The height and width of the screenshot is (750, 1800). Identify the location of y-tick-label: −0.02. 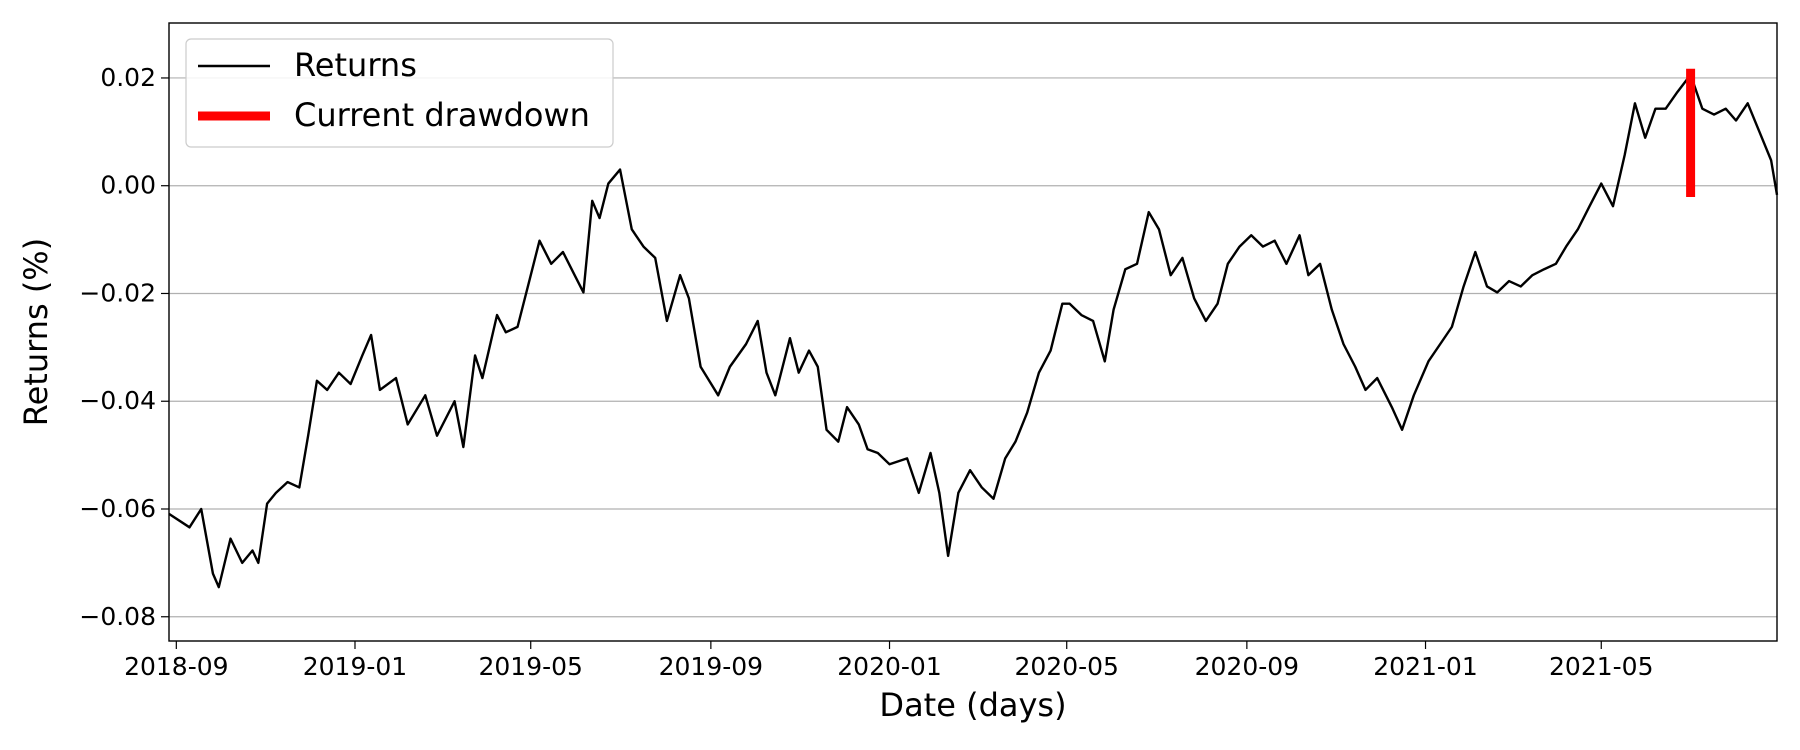
(117, 292).